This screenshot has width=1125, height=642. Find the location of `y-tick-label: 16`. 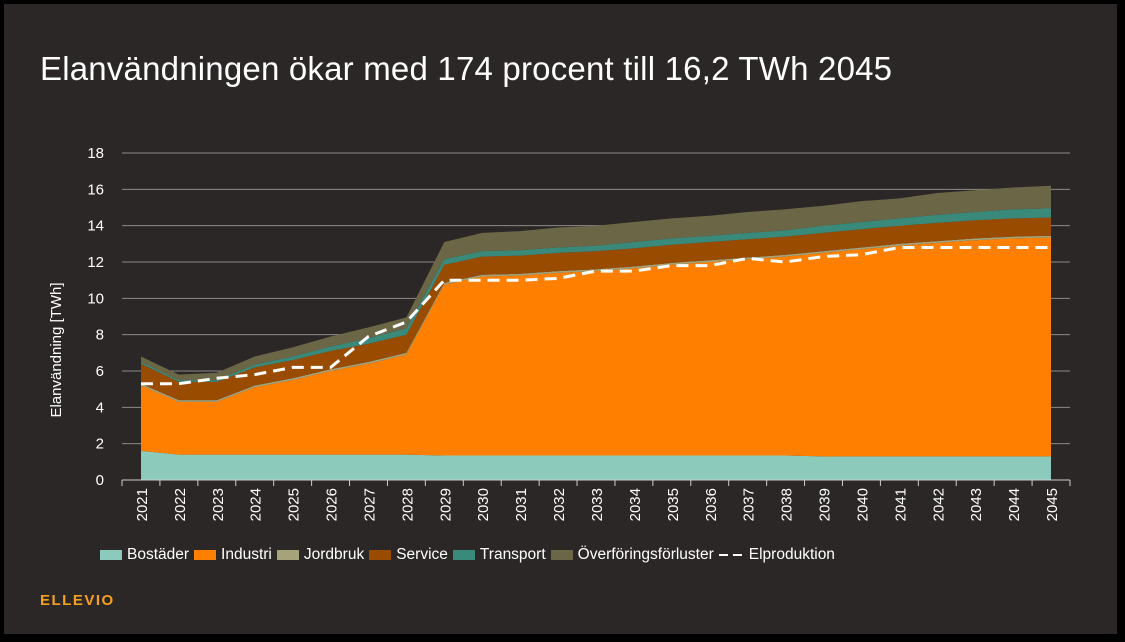

y-tick-label: 16 is located at coordinates (95, 189).